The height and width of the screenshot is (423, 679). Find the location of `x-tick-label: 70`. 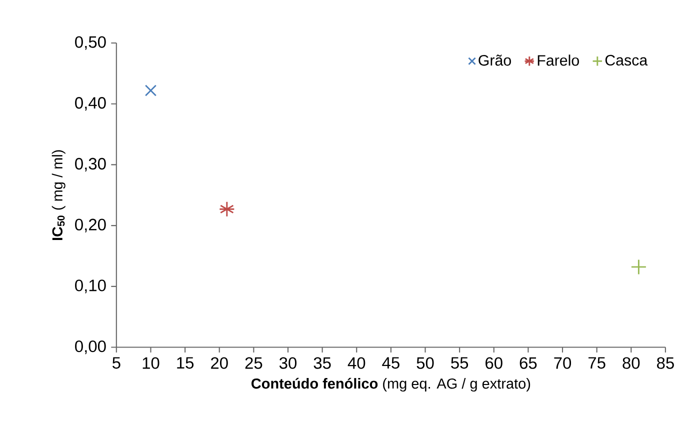

x-tick-label: 70 is located at coordinates (563, 363).